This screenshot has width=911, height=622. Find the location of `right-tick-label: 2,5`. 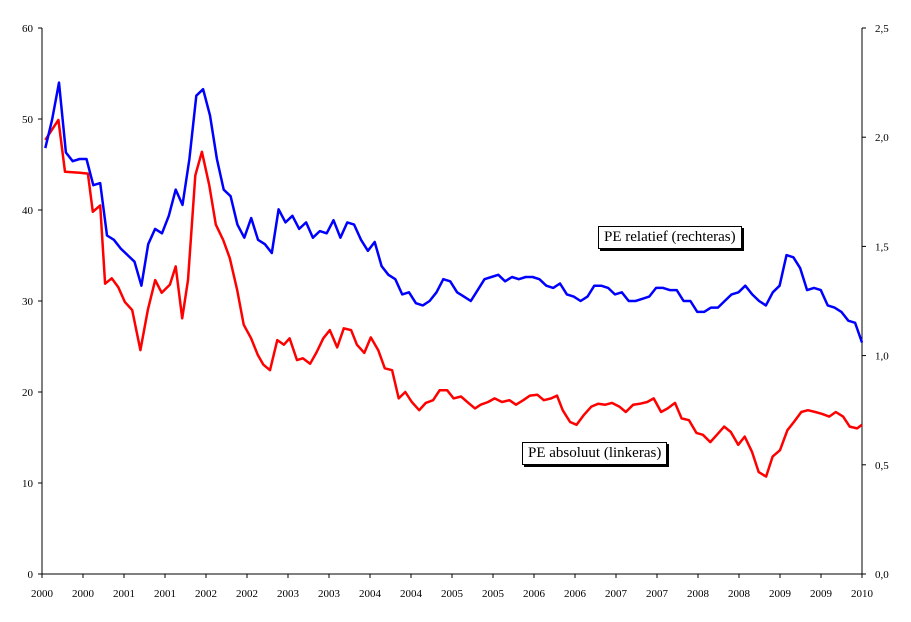

right-tick-label: 2,5 is located at coordinates (882, 29).